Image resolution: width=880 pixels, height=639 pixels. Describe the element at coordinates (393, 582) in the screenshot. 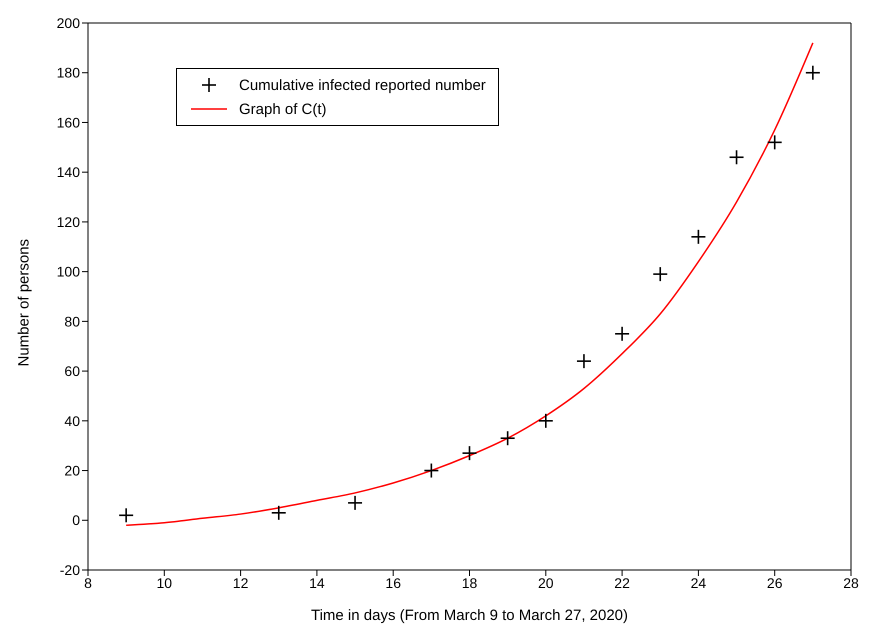

I see `x-tick-label: 16` at that location.